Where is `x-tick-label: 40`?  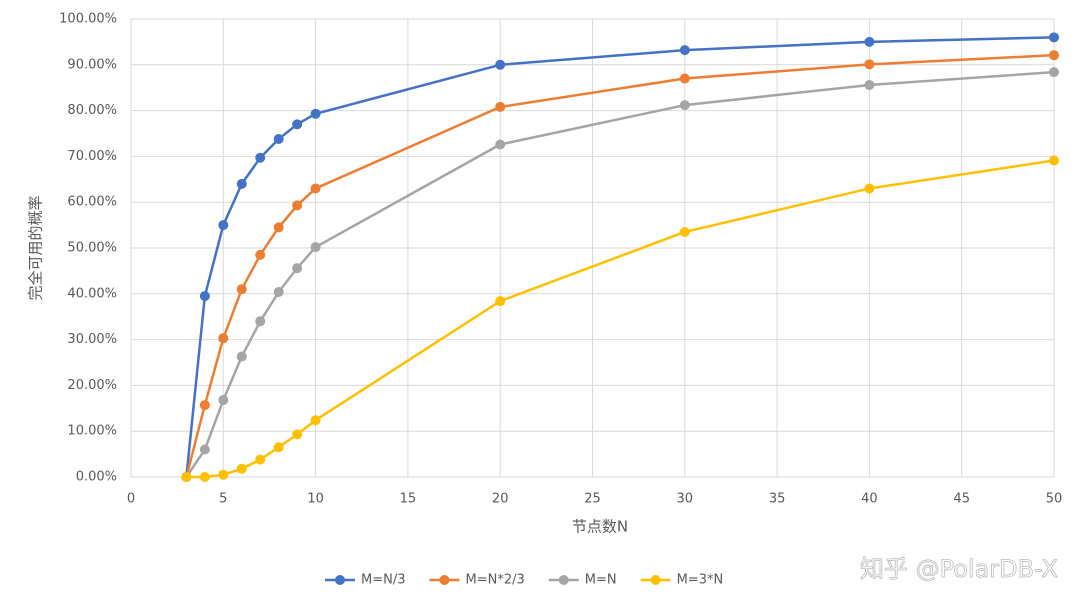 x-tick-label: 40 is located at coordinates (869, 499).